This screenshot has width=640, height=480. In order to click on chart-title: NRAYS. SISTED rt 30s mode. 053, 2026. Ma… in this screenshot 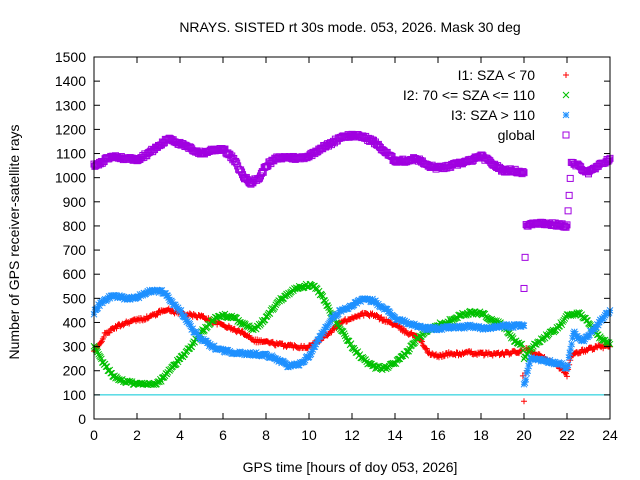, I will do `click(349, 27)`.